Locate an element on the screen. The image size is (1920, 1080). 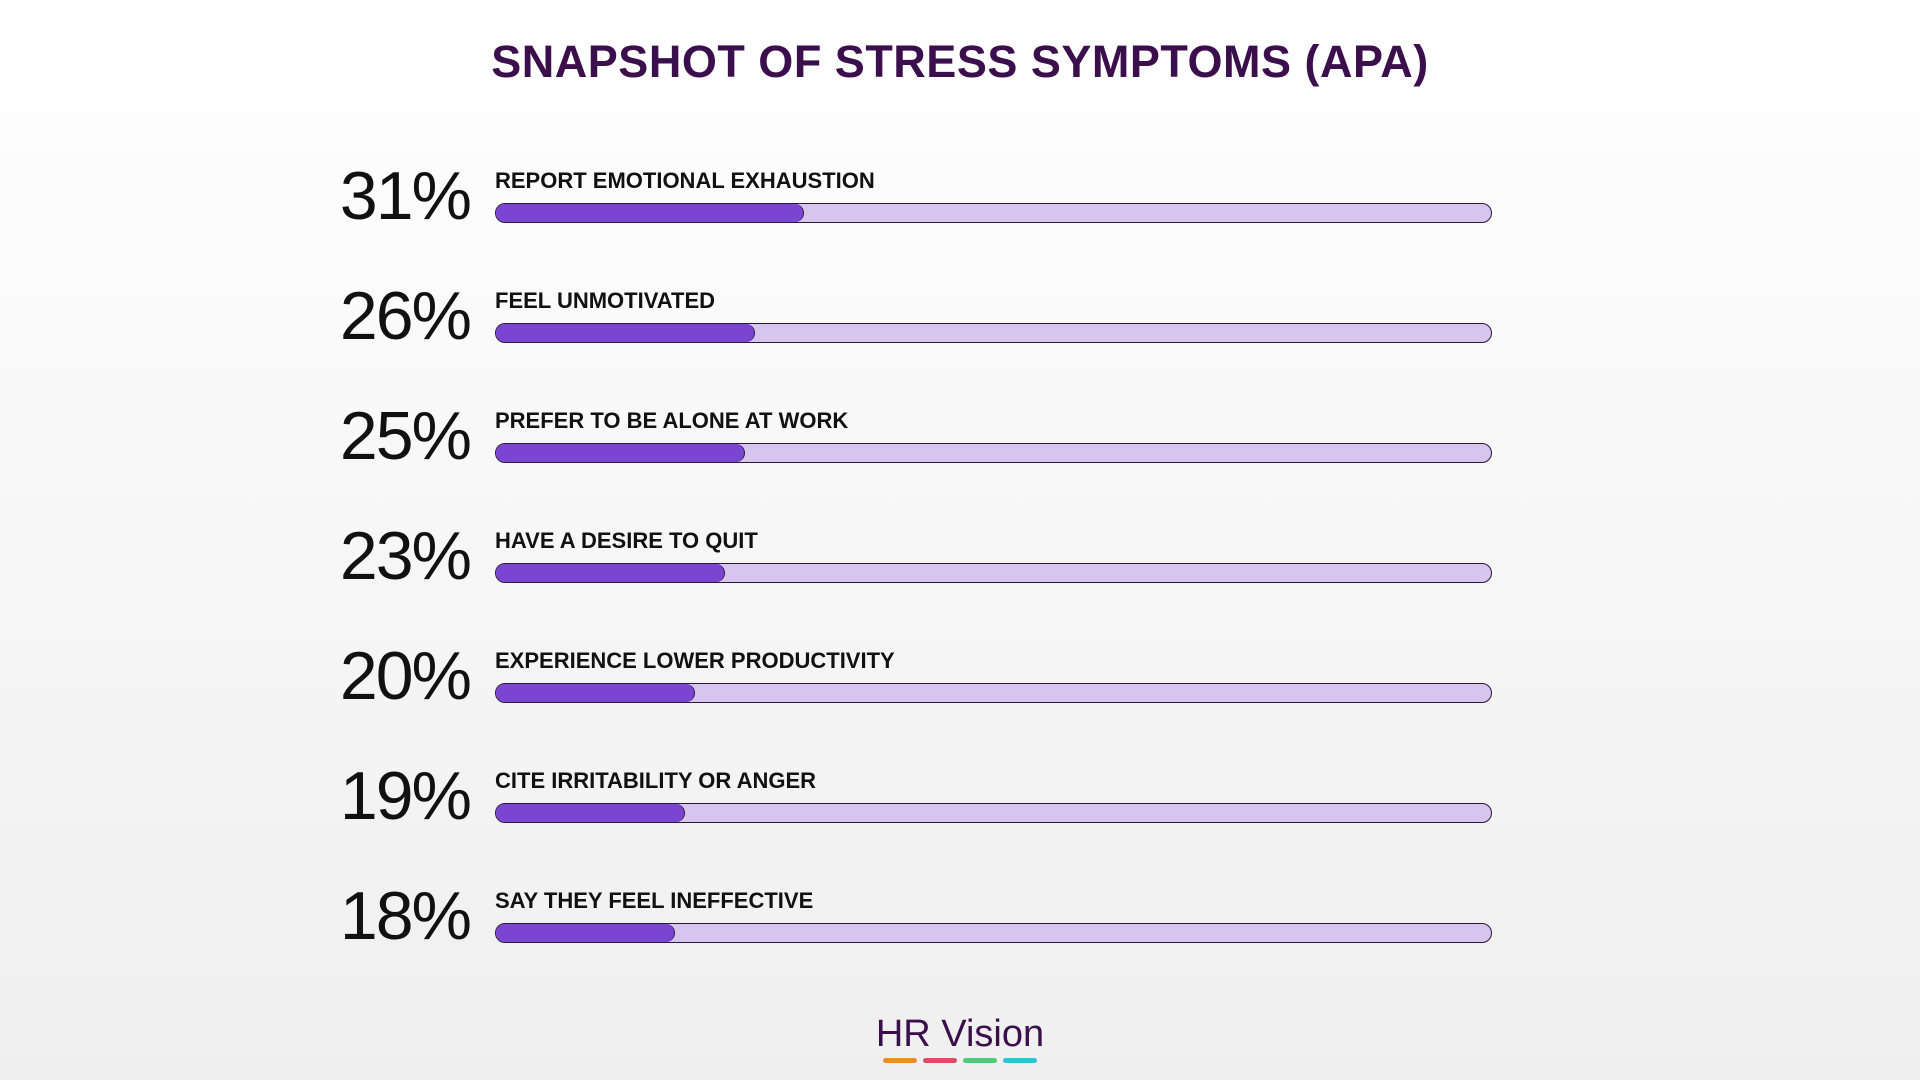
category-label: PREFER TO BE ALONE AT WORK is located at coordinates (672, 420).